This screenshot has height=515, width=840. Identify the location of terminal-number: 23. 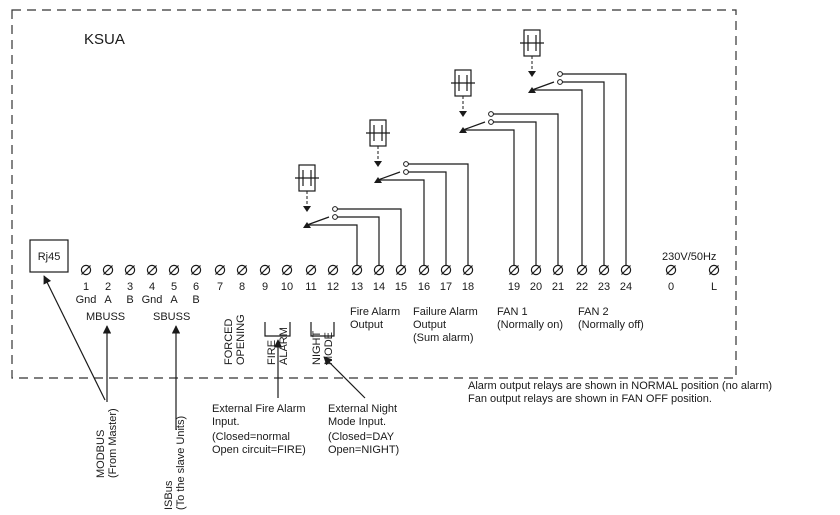
(604, 287).